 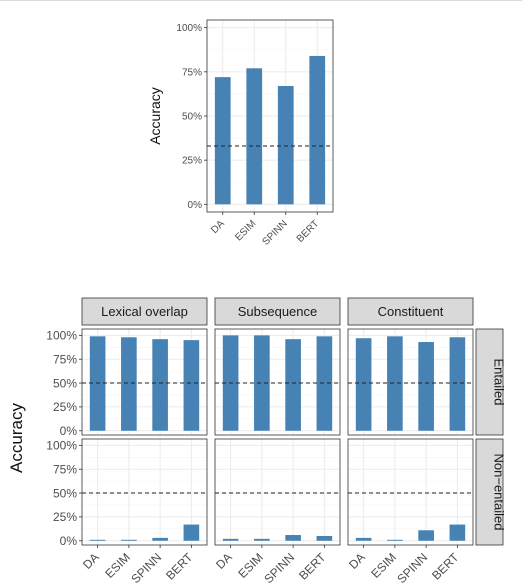 What do you see at coordinates (245, 230) in the screenshot?
I see `x-tick-label: ESIM` at bounding box center [245, 230].